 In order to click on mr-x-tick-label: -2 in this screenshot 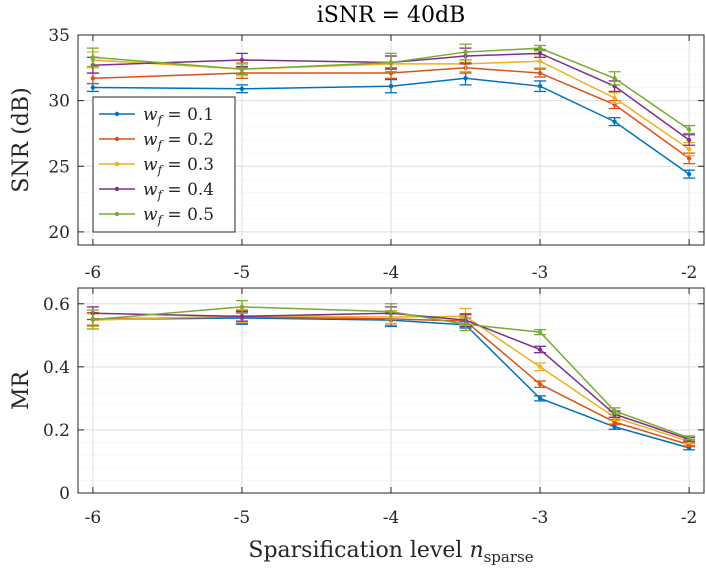, I will do `click(689, 518)`.